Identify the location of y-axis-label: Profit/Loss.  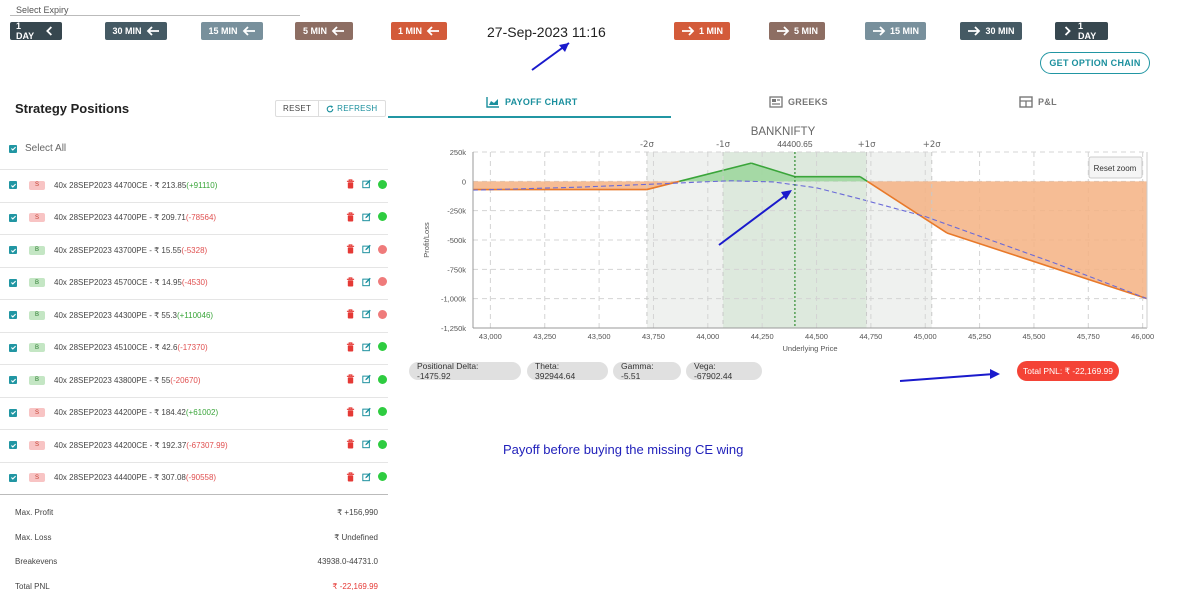
(426, 240).